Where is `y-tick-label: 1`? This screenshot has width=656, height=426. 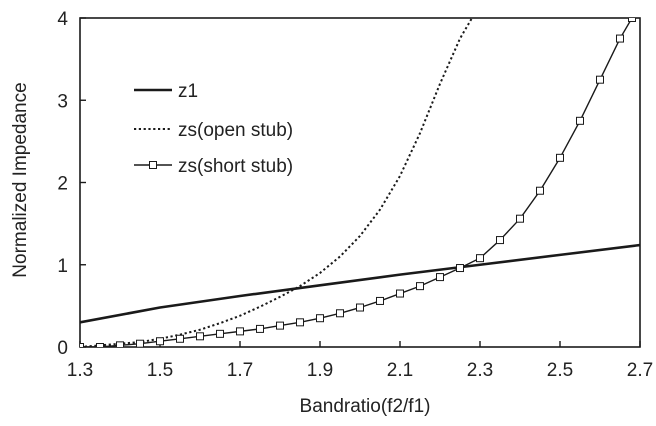 y-tick-label: 1 is located at coordinates (62, 266).